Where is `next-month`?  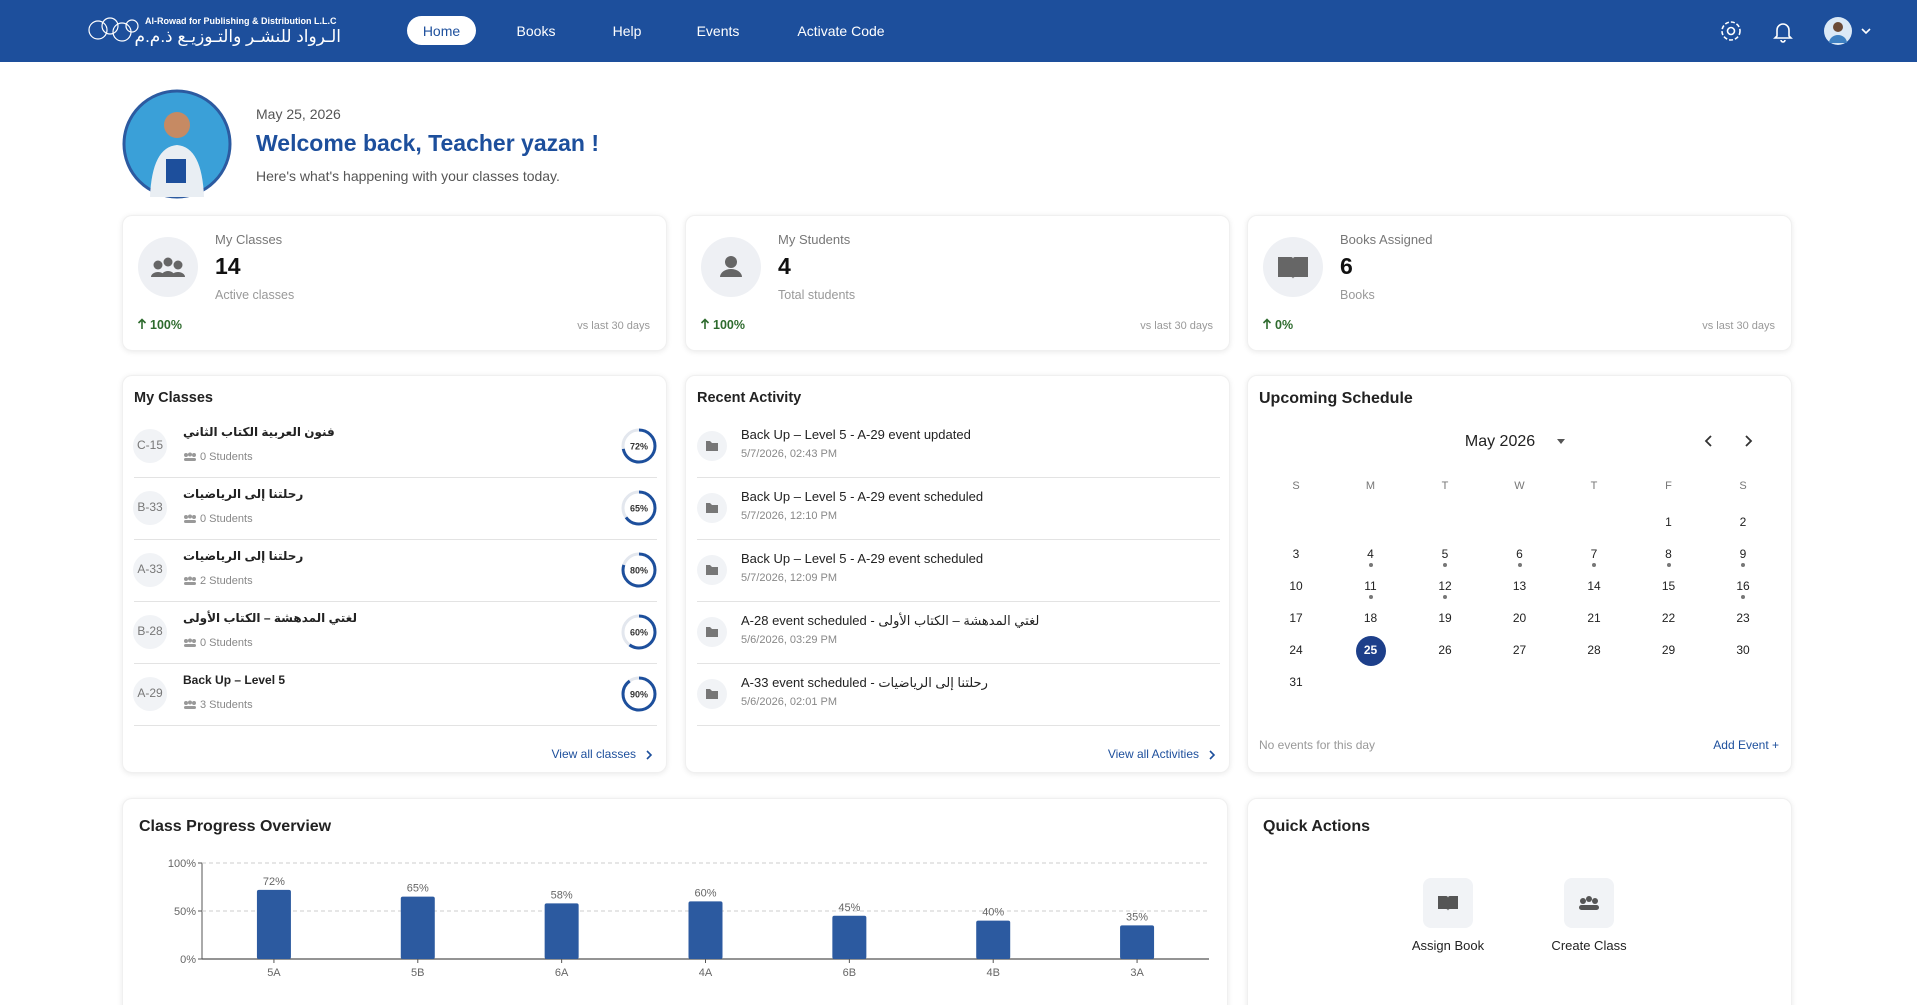
next-month is located at coordinates (1748, 441).